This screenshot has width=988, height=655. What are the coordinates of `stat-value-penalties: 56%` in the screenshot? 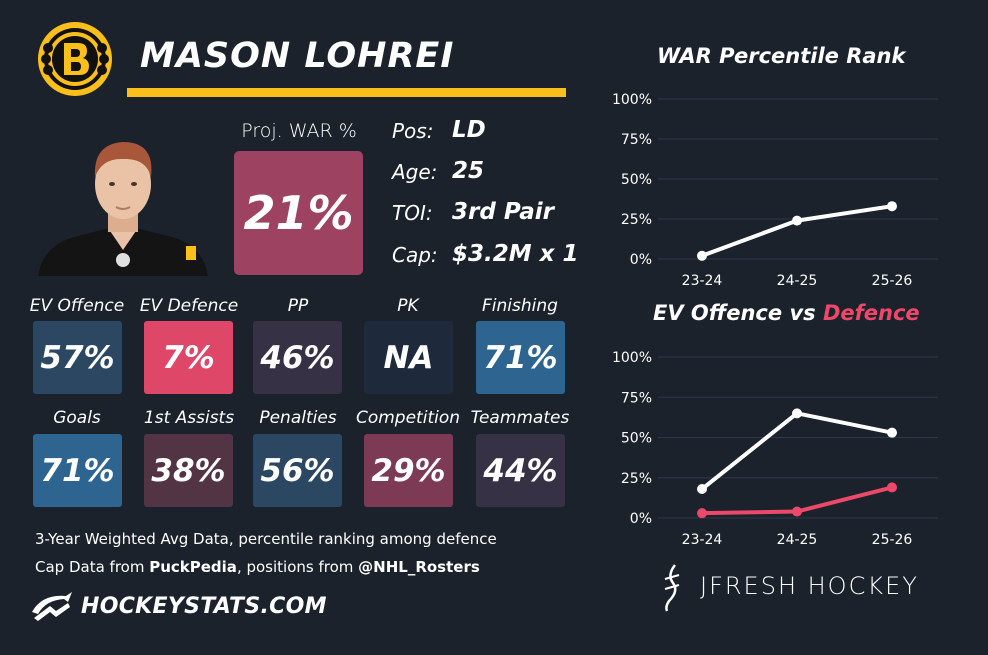 It's located at (297, 470).